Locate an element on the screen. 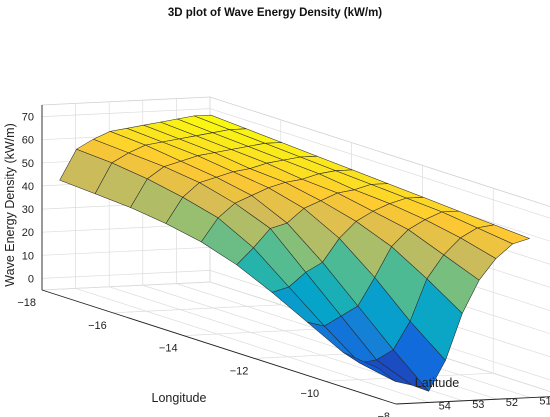 This screenshot has height=417, width=550. y-tick-label: 54 is located at coordinates (445, 406).